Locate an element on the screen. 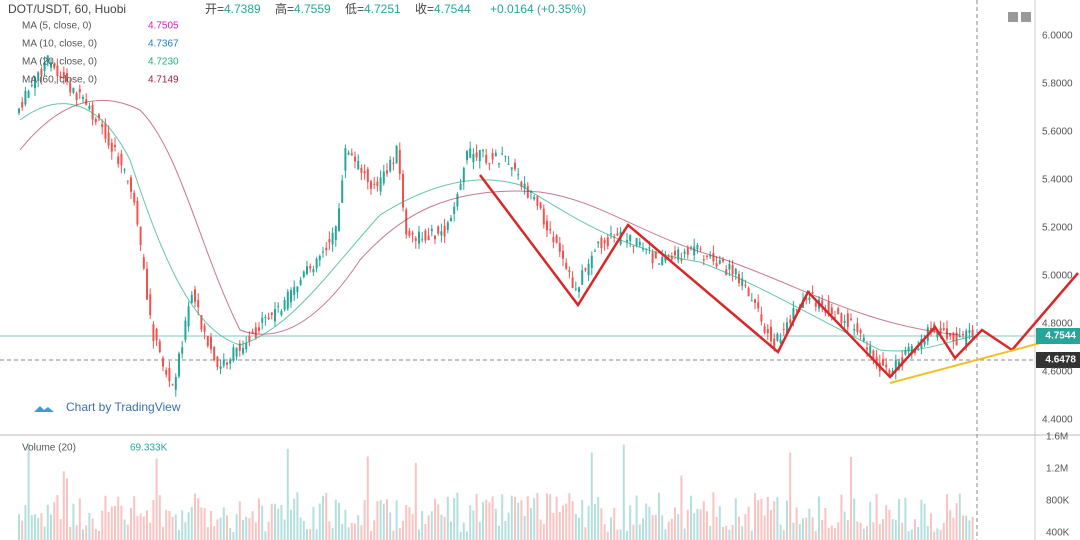  last-price-tag is located at coordinates (1058, 336).